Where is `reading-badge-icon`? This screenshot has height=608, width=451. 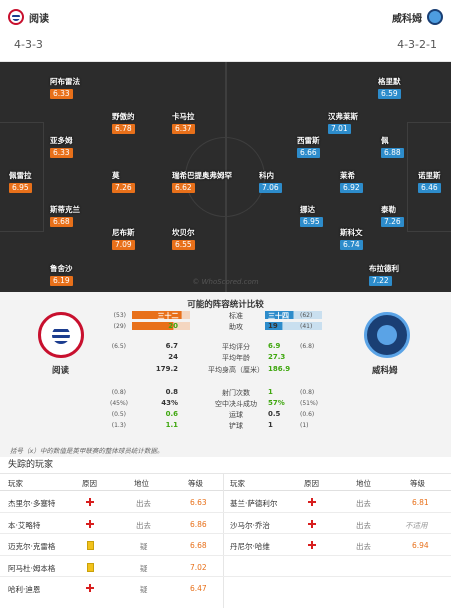
reading-badge-icon is located at coordinates (16, 17).